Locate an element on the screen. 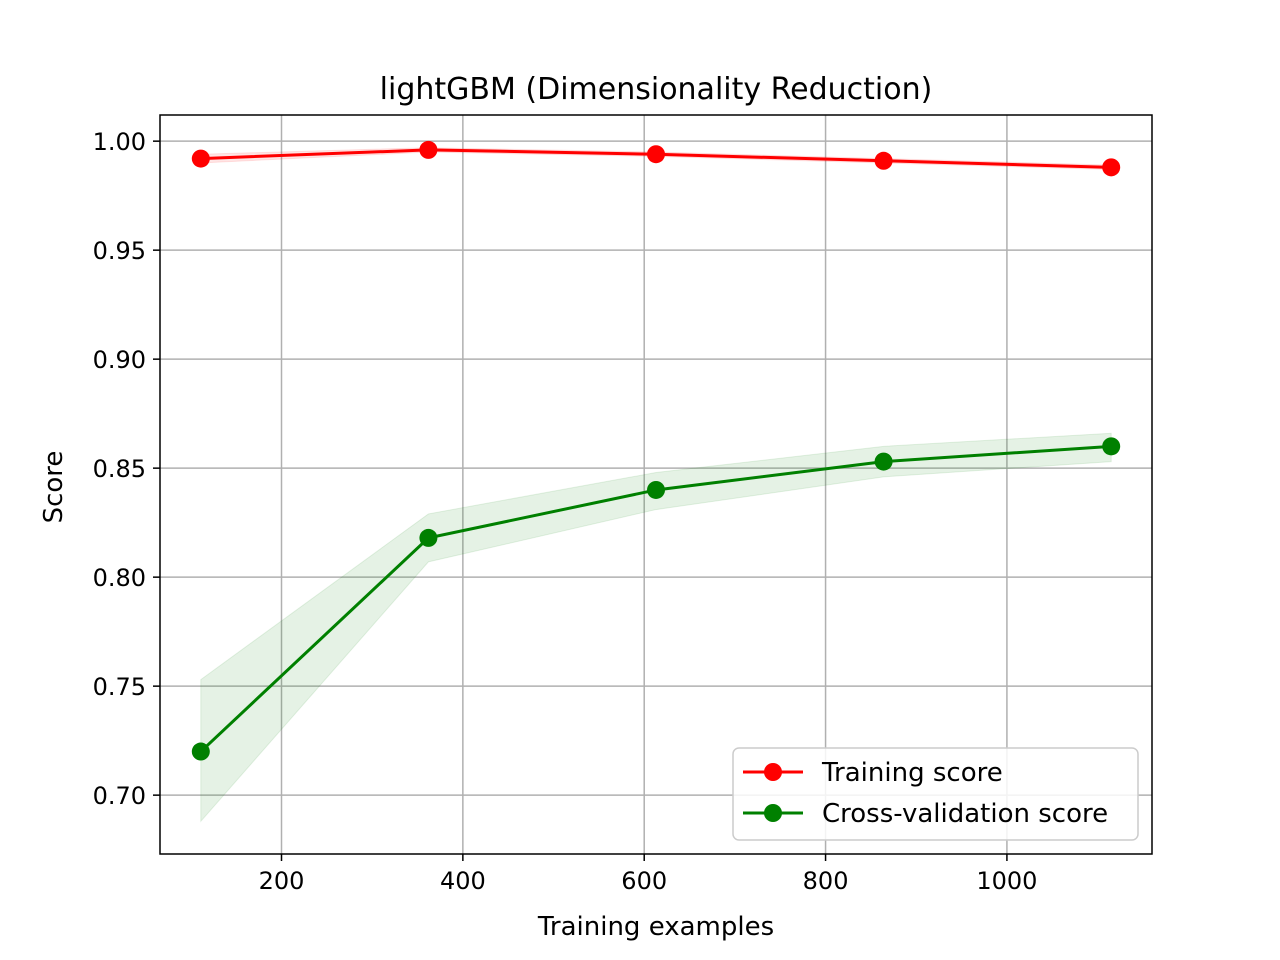 The width and height of the screenshot is (1280, 960). x-tick-label: 600 is located at coordinates (644, 881).